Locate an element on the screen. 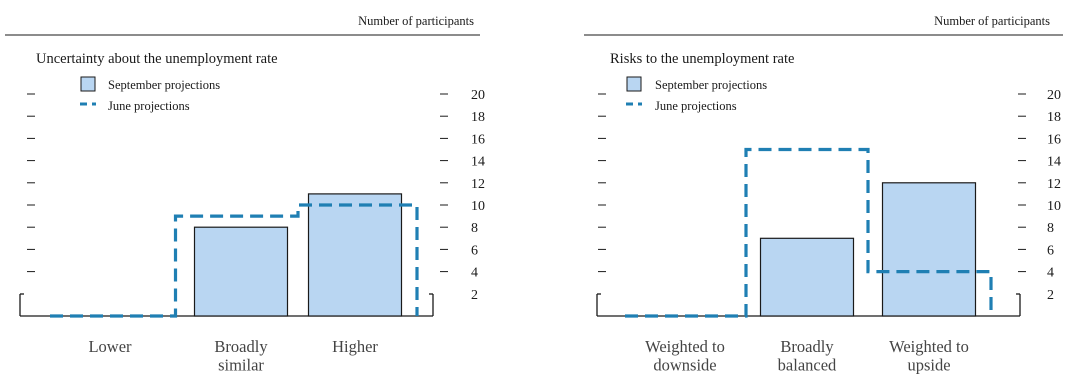 Image resolution: width=1068 pixels, height=375 pixels. x-category-label: Broadly balanced is located at coordinates (807, 356).